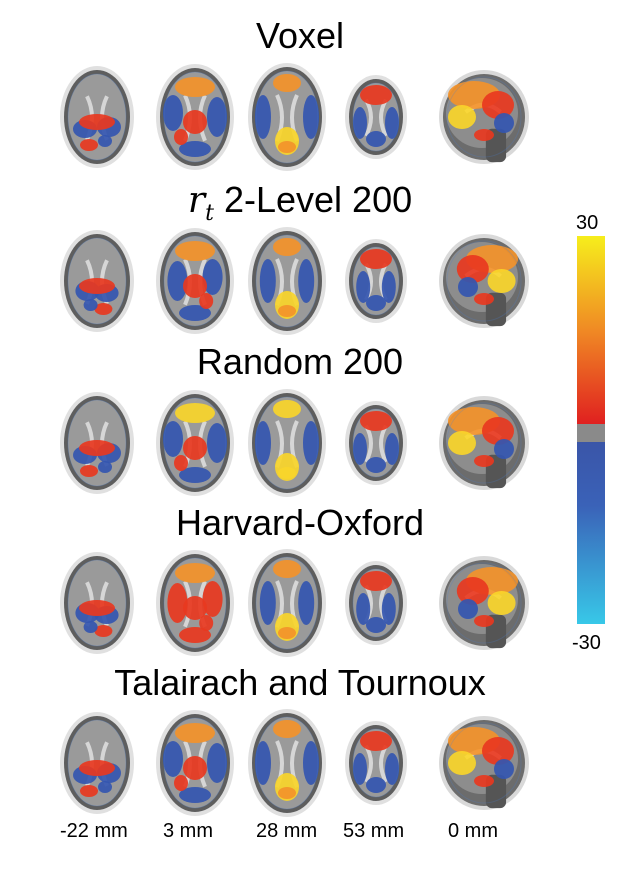 The height and width of the screenshot is (881, 625). Describe the element at coordinates (587, 223) in the screenshot. I see `colorbar-max-label: 30` at that location.